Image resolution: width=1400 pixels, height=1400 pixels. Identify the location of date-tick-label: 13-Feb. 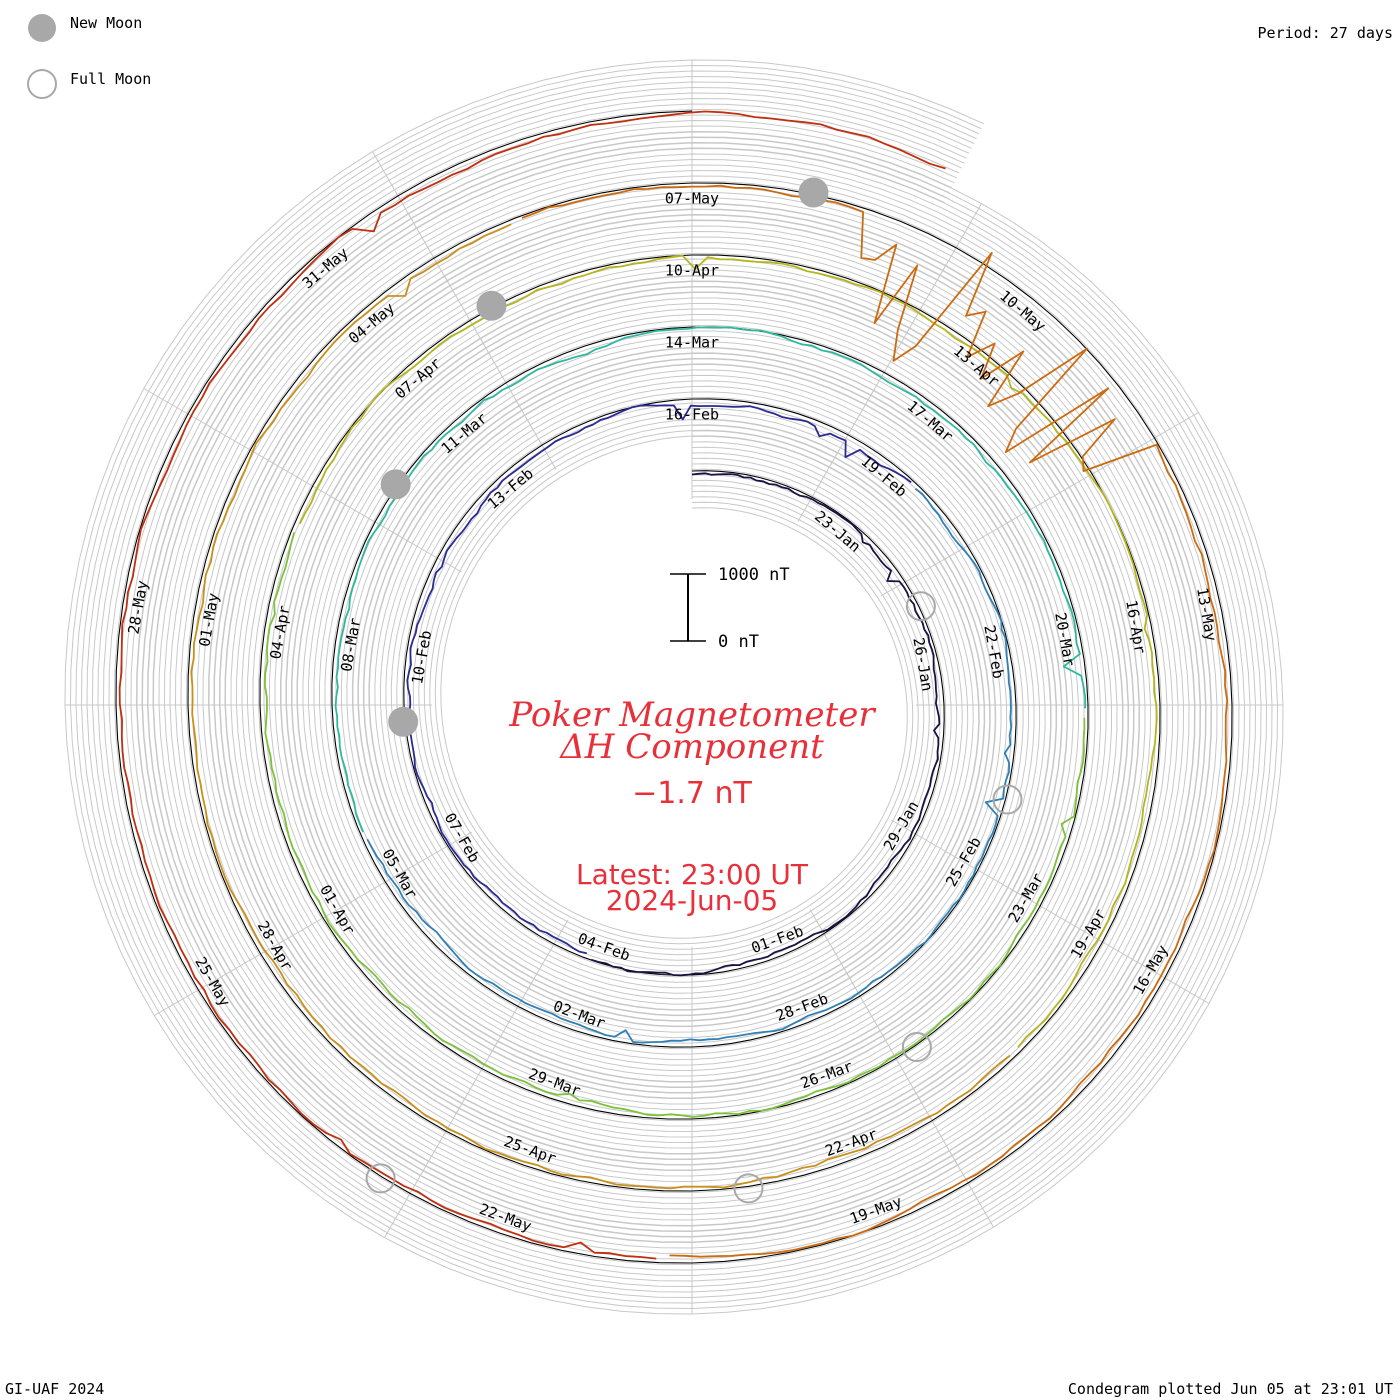
(510, 488).